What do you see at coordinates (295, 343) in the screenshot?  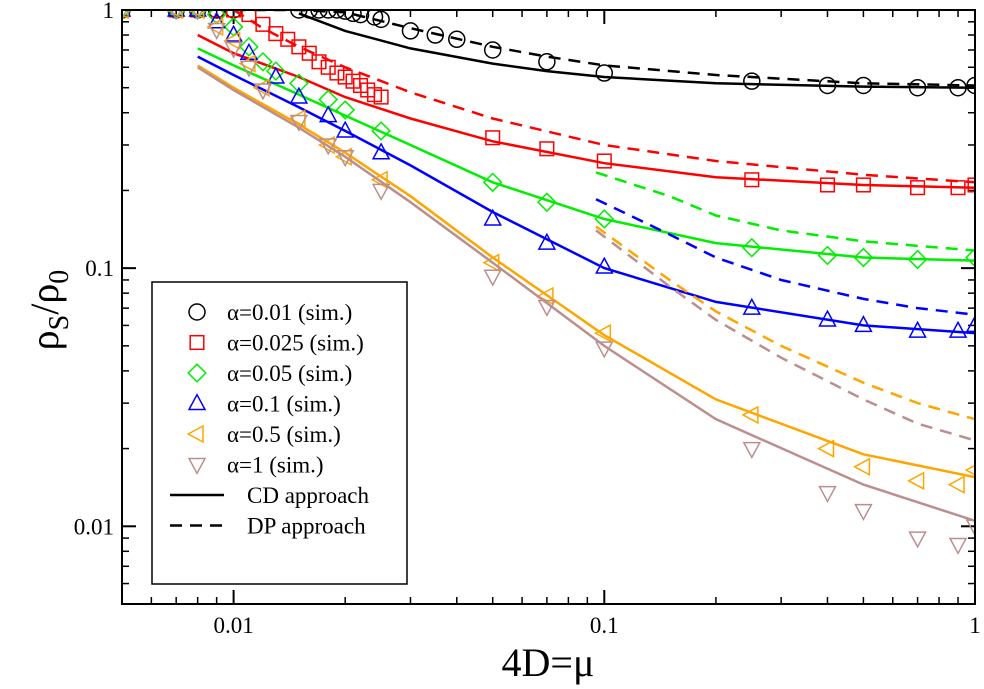 I see `legend-label: α=0.025 (sim.)` at bounding box center [295, 343].